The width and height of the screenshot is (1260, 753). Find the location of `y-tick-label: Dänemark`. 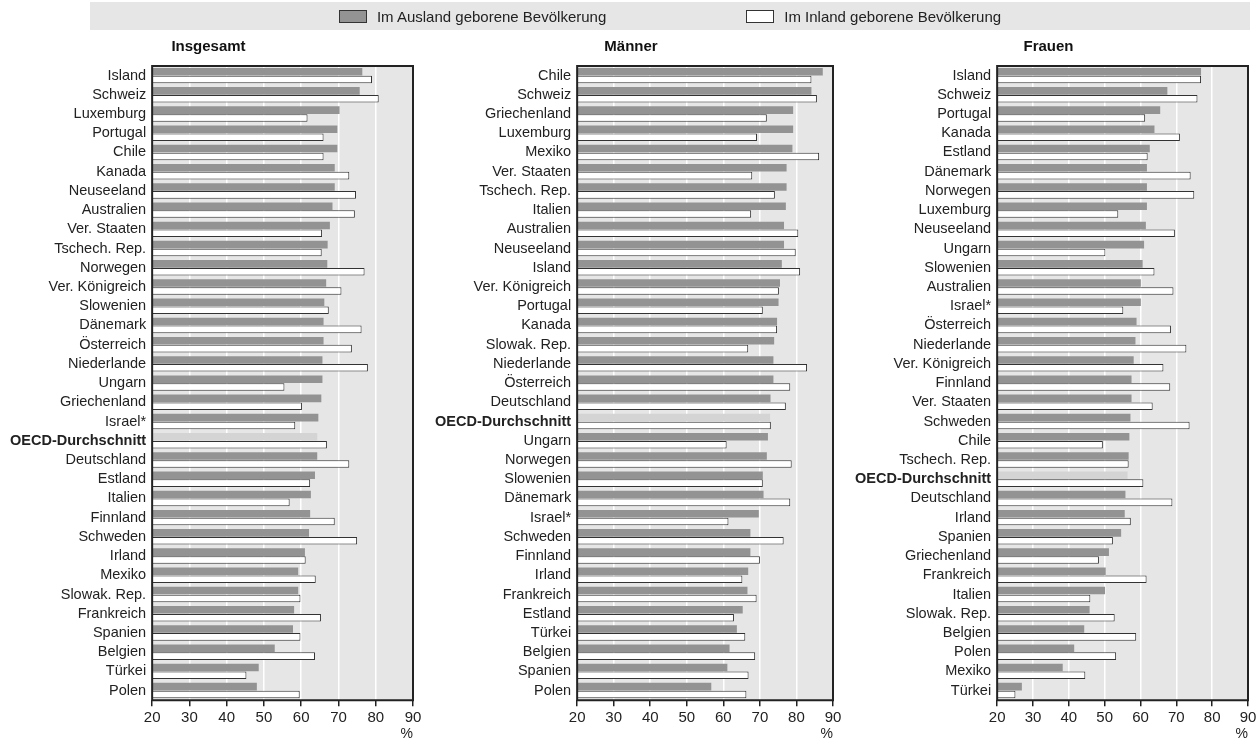

y-tick-label: Dänemark is located at coordinates (113, 324).